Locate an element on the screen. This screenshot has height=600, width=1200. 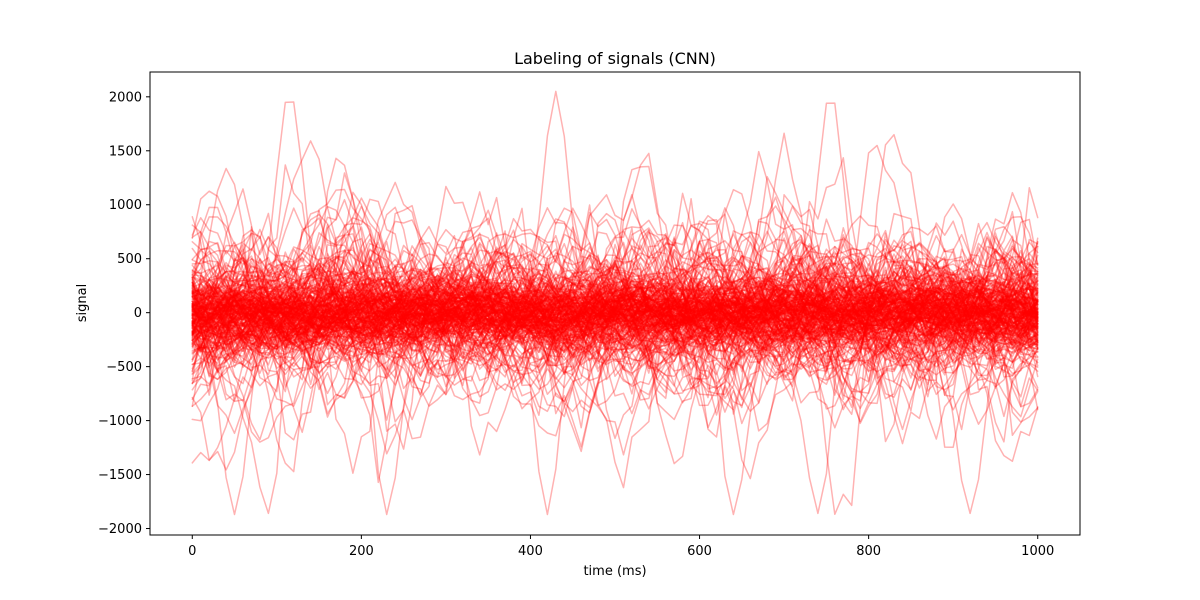
y-tick-label: 0 is located at coordinates (138, 313).